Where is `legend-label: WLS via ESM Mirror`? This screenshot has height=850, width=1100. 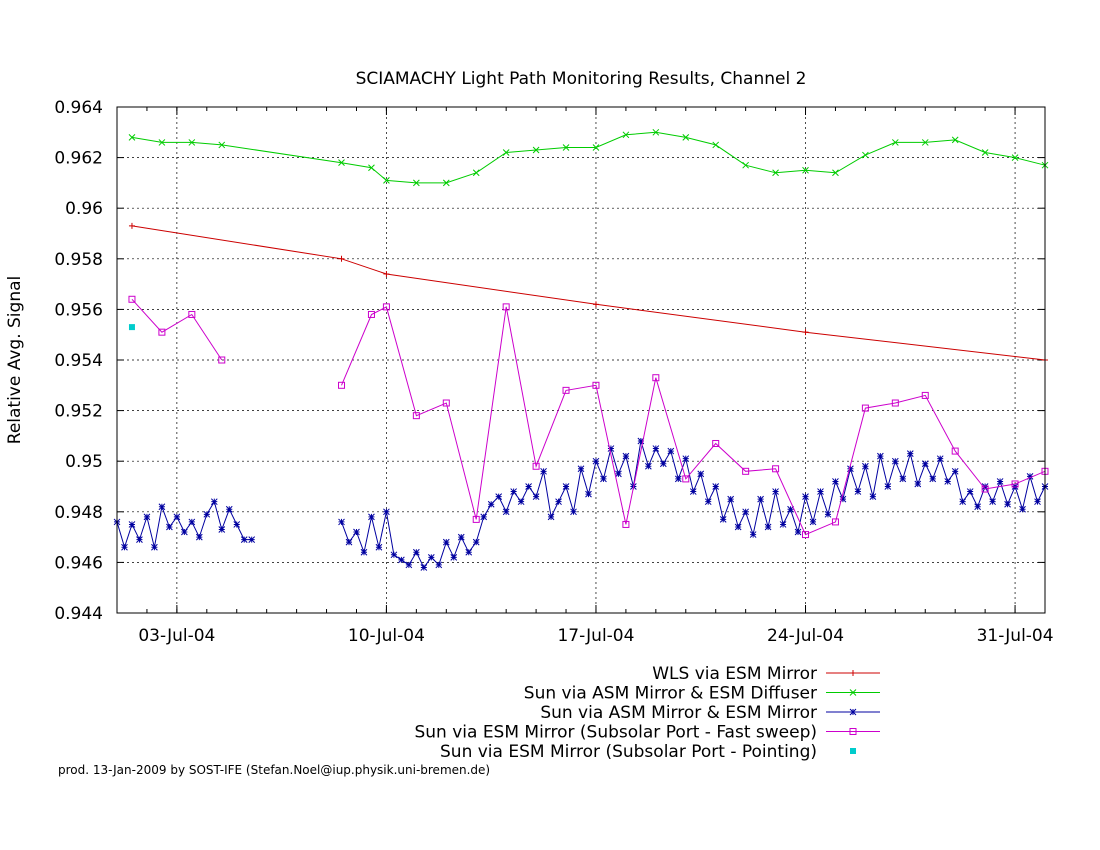
legend-label: WLS via ESM Mirror is located at coordinates (734, 674).